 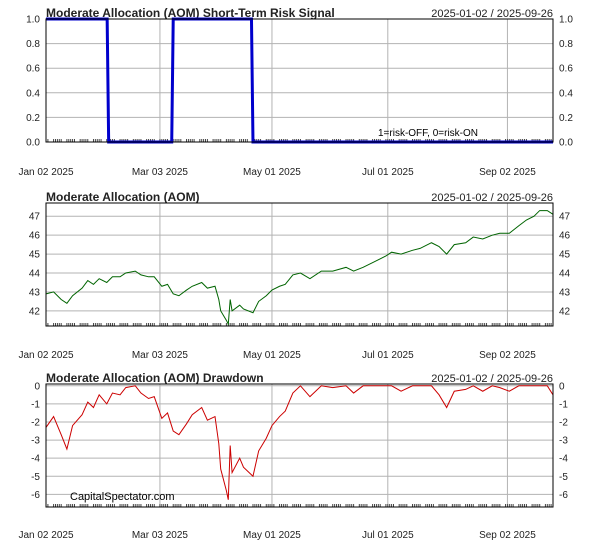 What do you see at coordinates (566, 44) in the screenshot?
I see `risk-signal-y-tick-label-right: 0.8` at bounding box center [566, 44].